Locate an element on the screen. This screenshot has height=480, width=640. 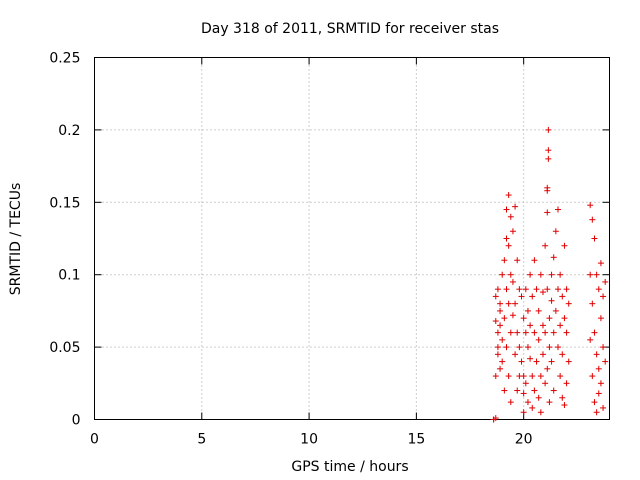
x-tick-label: 5 is located at coordinates (201, 440).